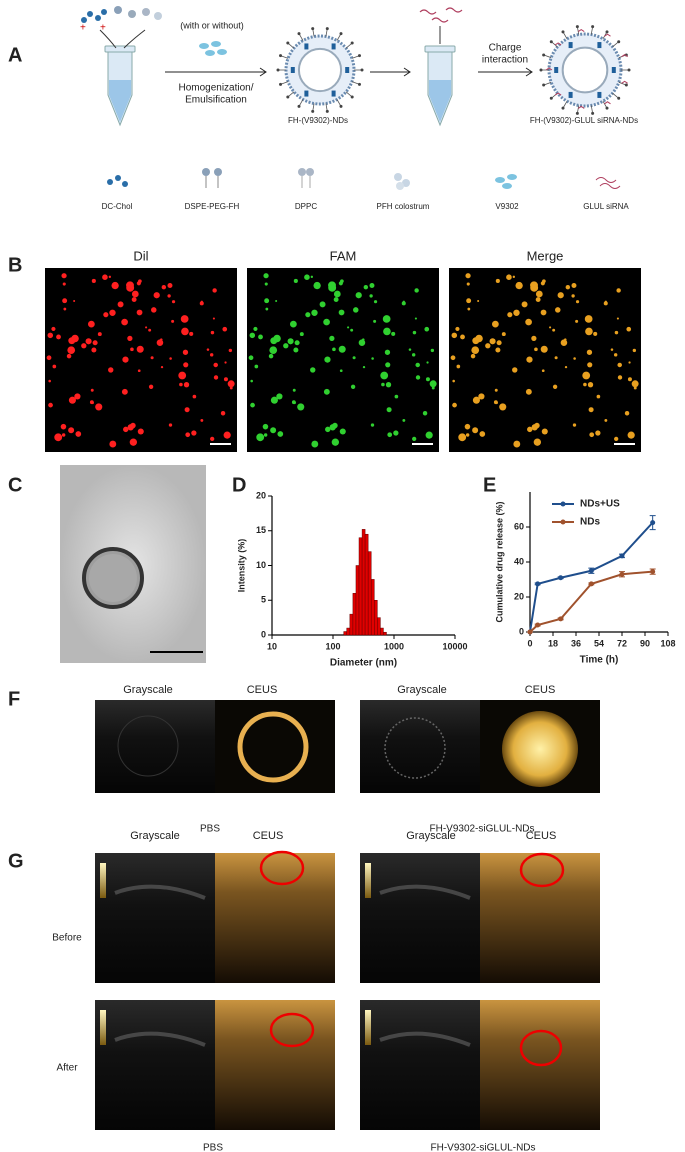  Describe the element at coordinates (121, 20) in the screenshot. I see `component-icons: + +` at that location.